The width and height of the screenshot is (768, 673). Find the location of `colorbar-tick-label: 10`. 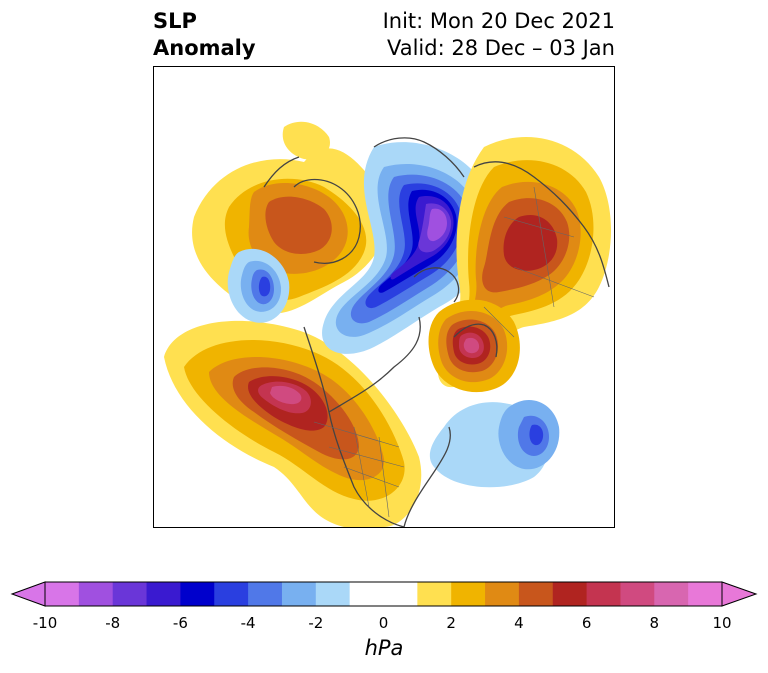

colorbar-tick-label: 10 is located at coordinates (722, 623).